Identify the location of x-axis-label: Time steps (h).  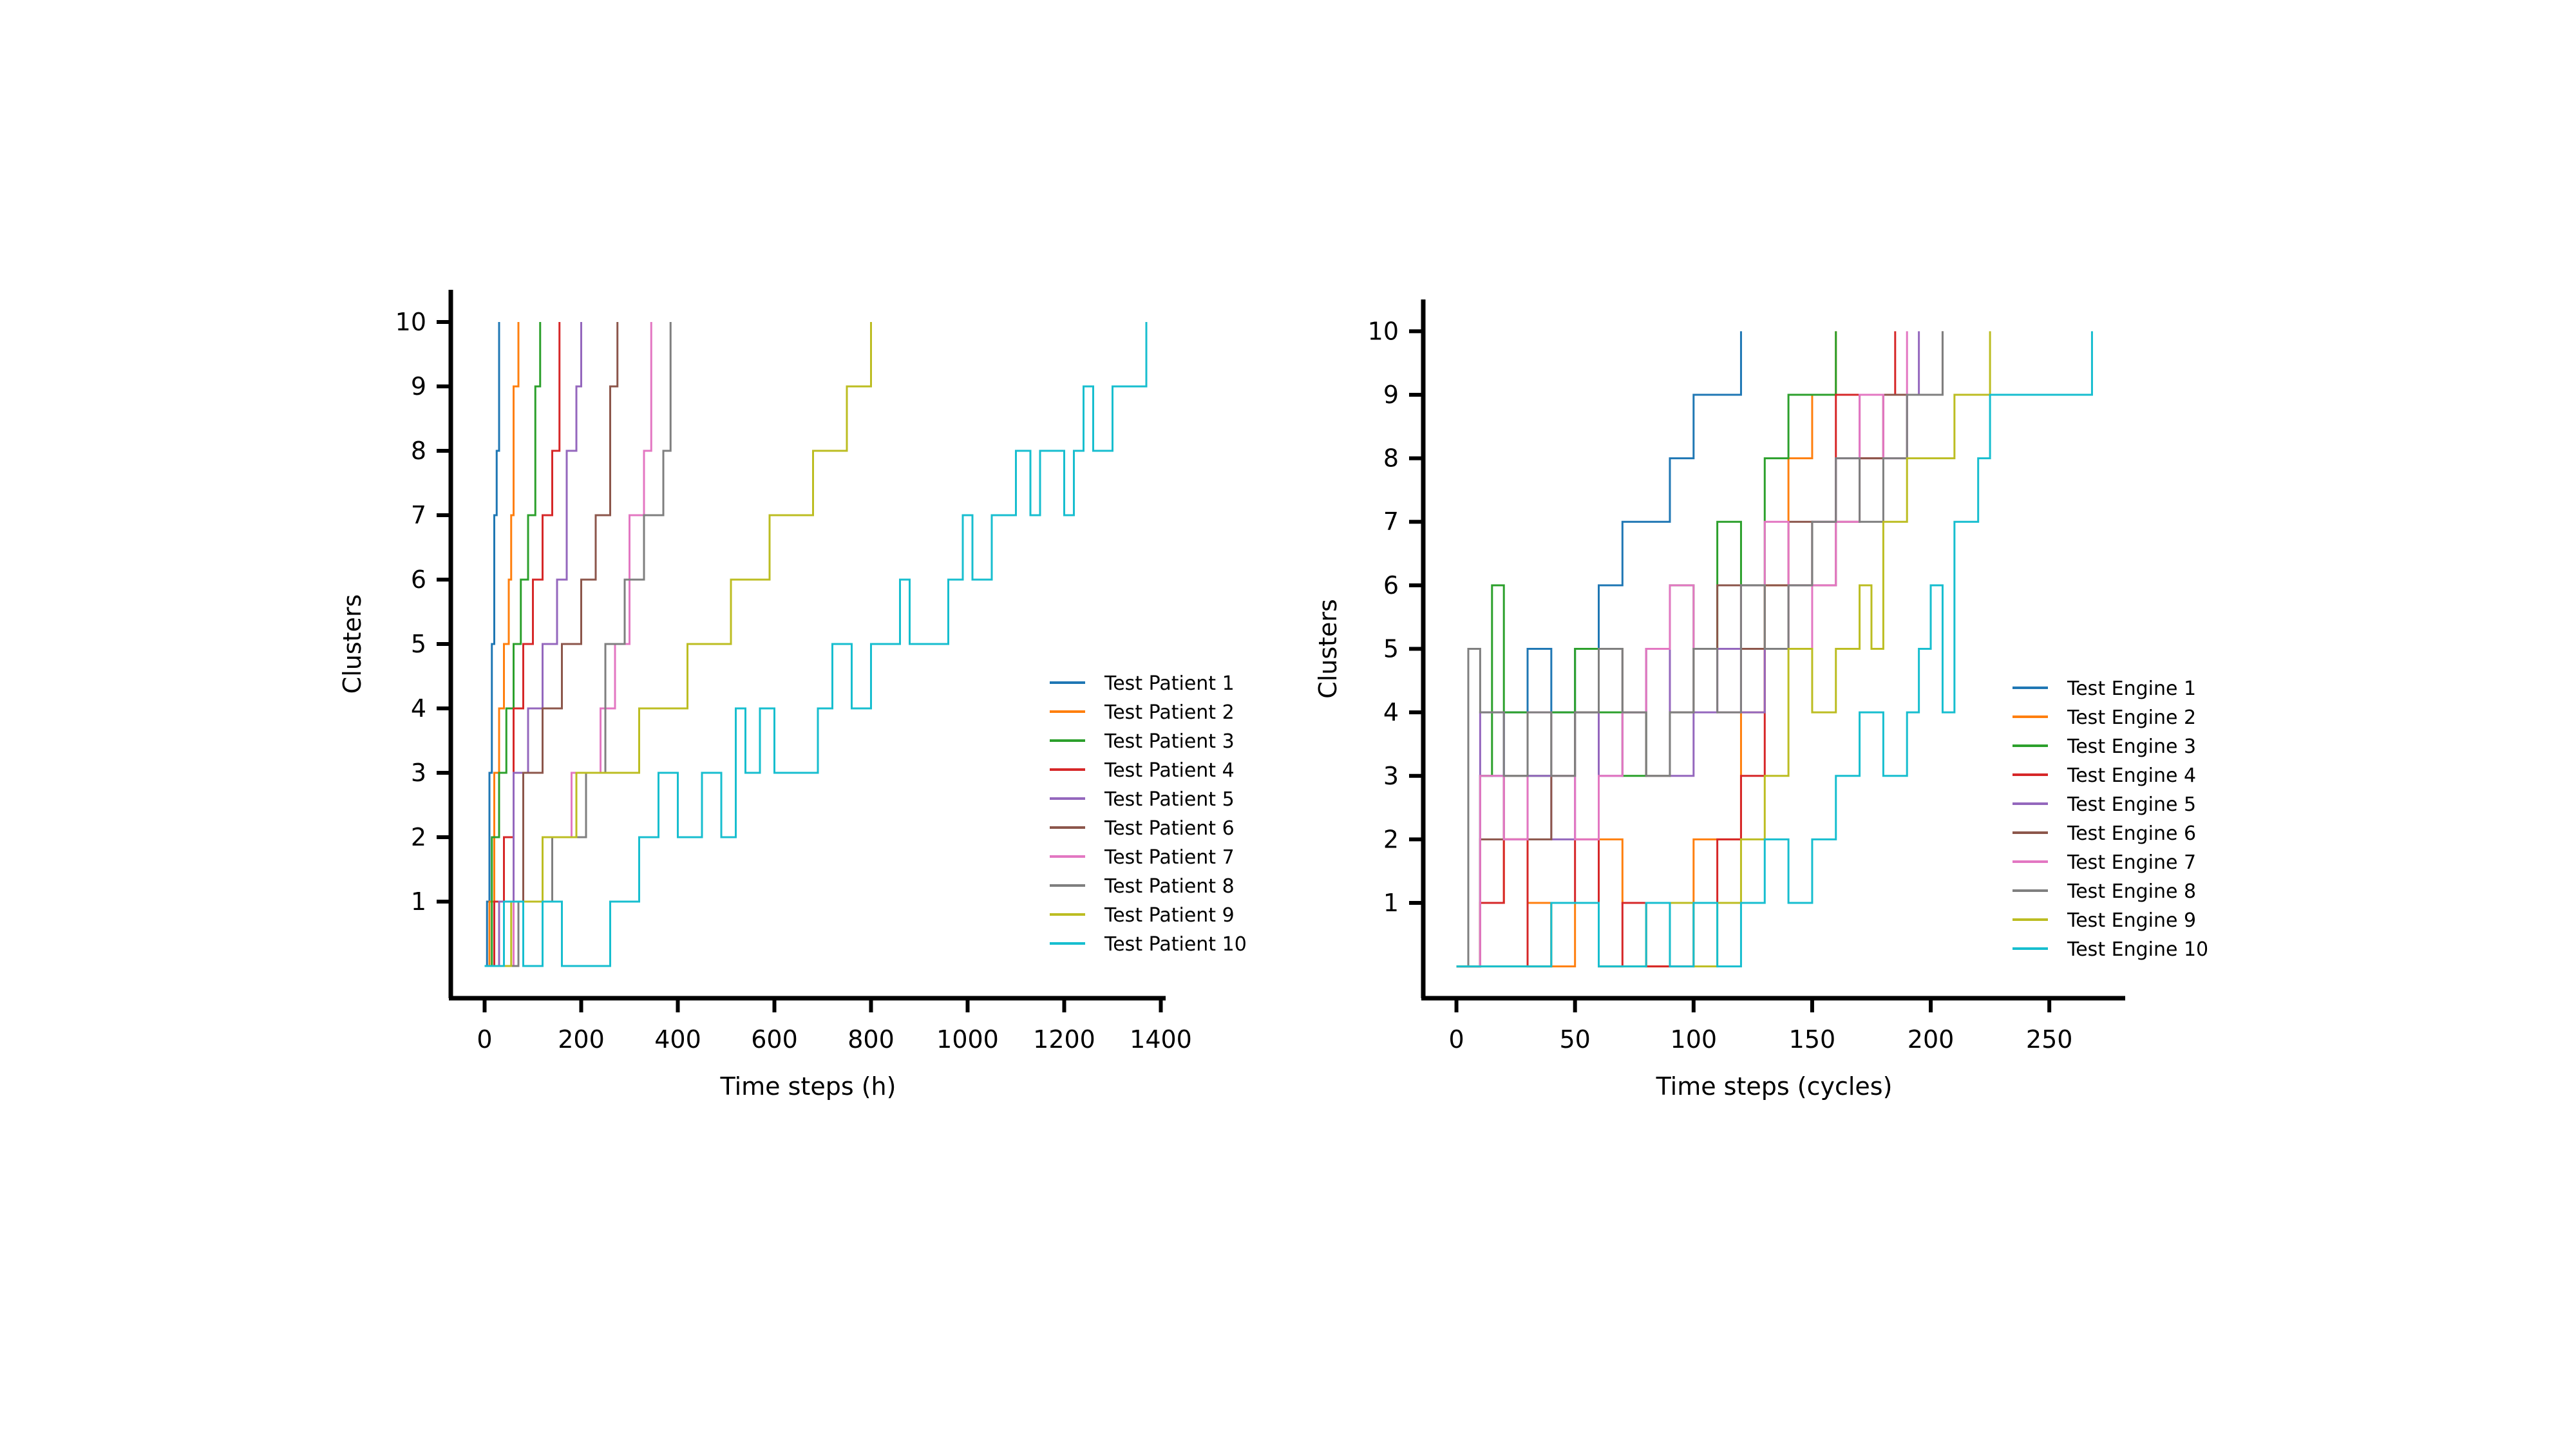
(808, 1086).